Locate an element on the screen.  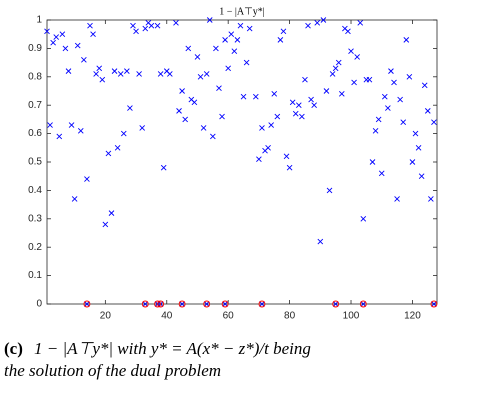
caption-label: (c) is located at coordinates (13, 348).